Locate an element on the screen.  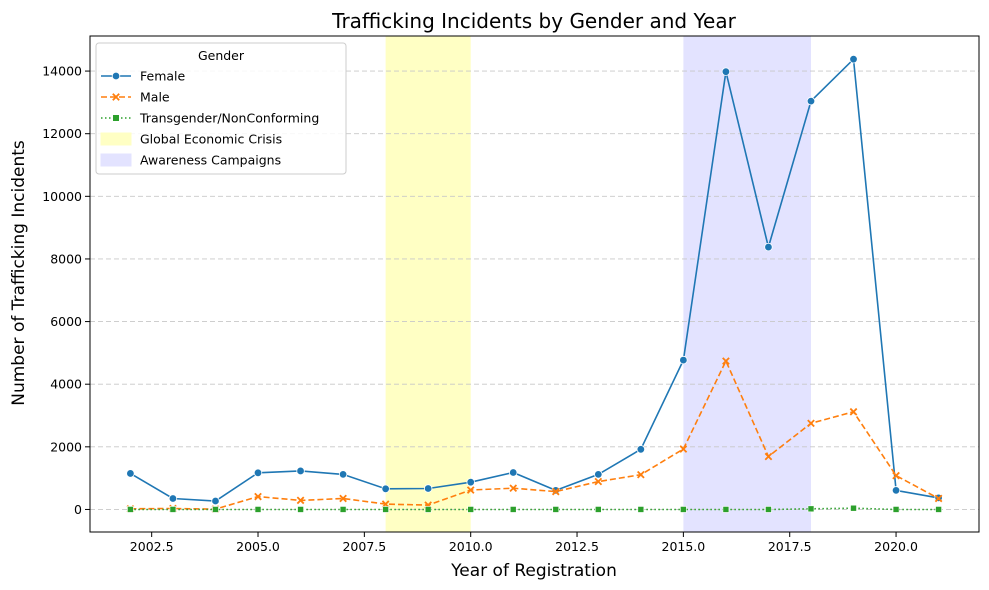
y-tick-label: 6000 is located at coordinates (66, 321).